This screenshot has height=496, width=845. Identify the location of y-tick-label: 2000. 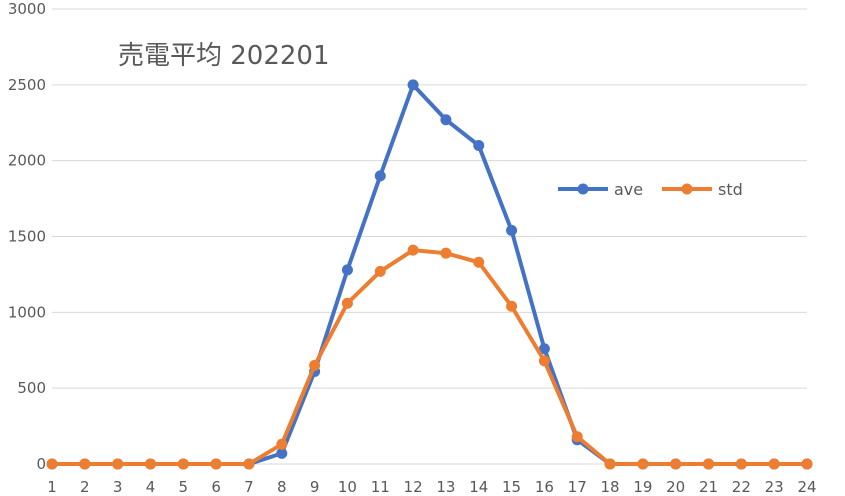
(27, 161).